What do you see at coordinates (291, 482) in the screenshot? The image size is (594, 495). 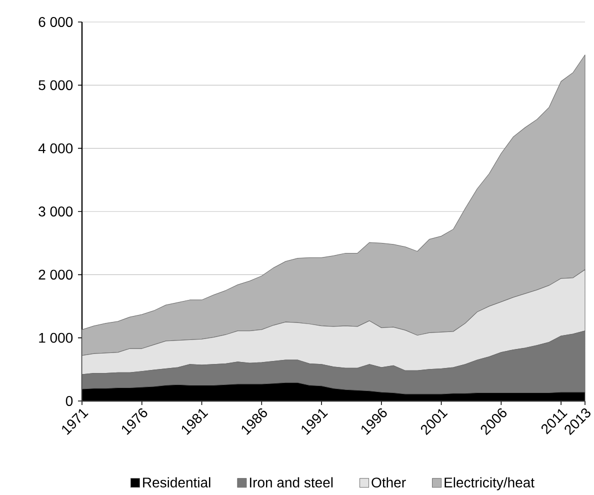 I see `legend-label: Iron and steel` at bounding box center [291, 482].